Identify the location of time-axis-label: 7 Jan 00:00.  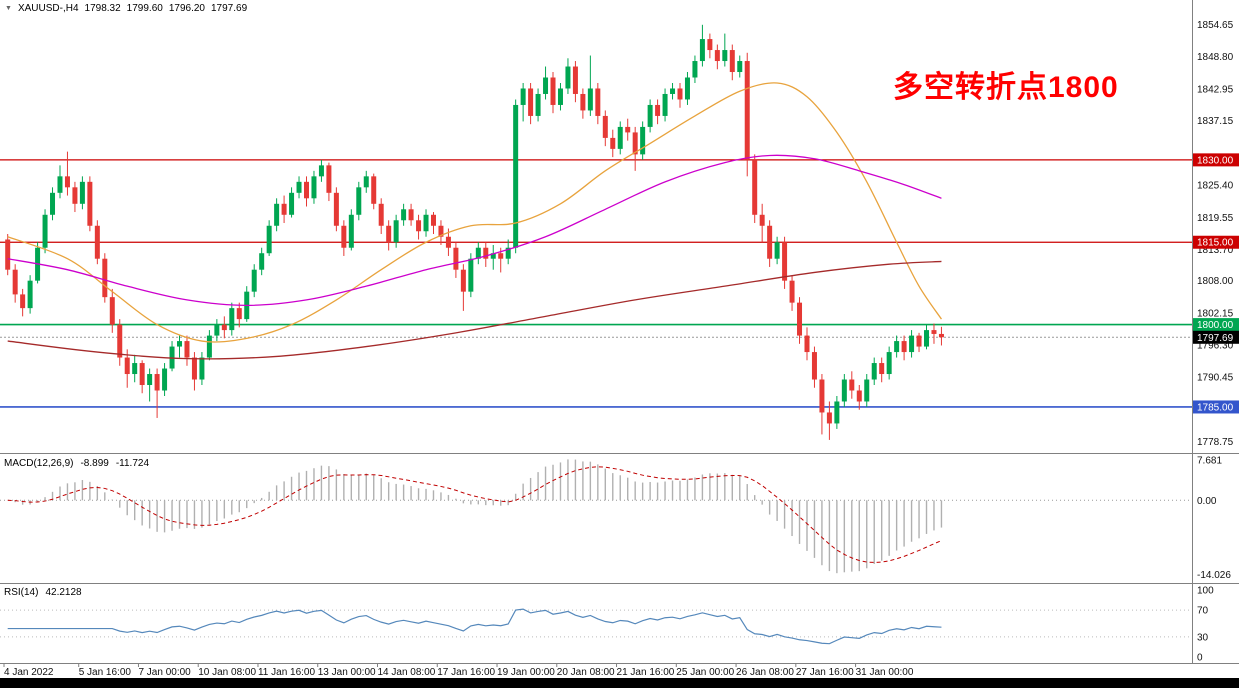
(164, 672).